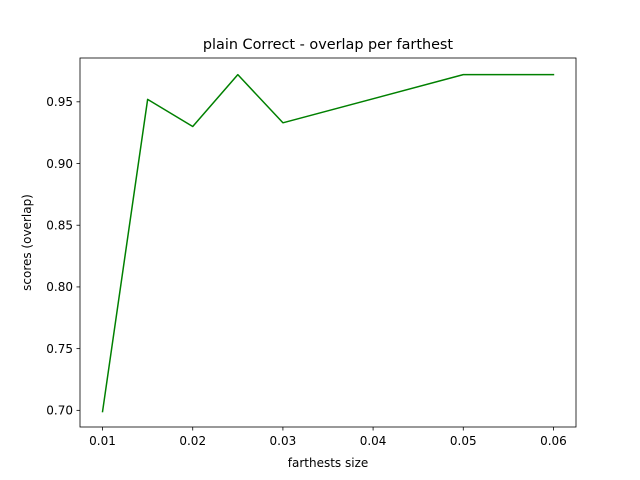 The height and width of the screenshot is (480, 640). I want to click on x-tick-label: 0.03, so click(283, 441).